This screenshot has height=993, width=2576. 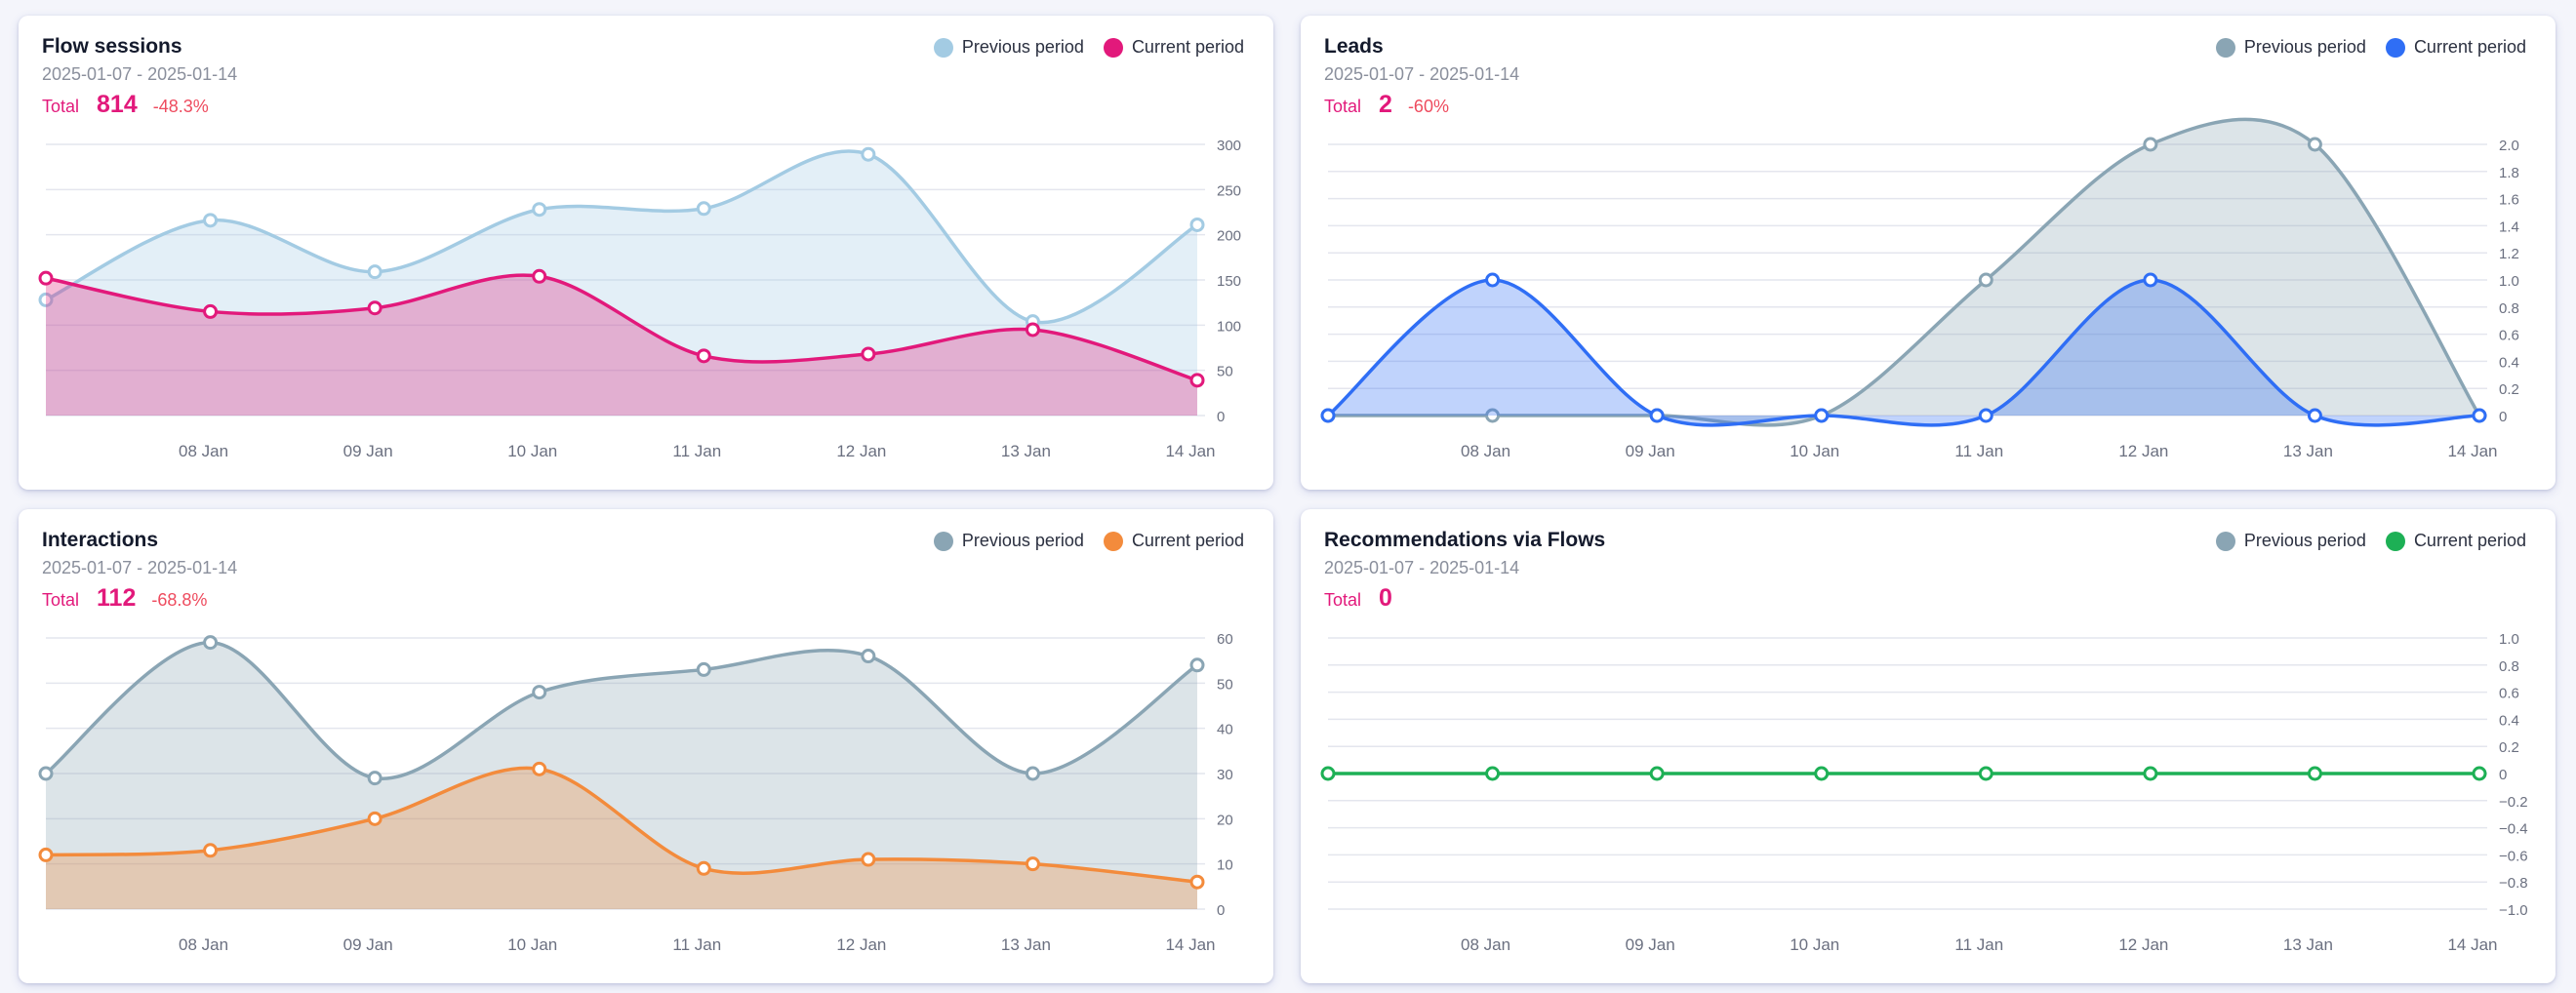 What do you see at coordinates (2509, 720) in the screenshot?
I see `y-tick-label: 0.4` at bounding box center [2509, 720].